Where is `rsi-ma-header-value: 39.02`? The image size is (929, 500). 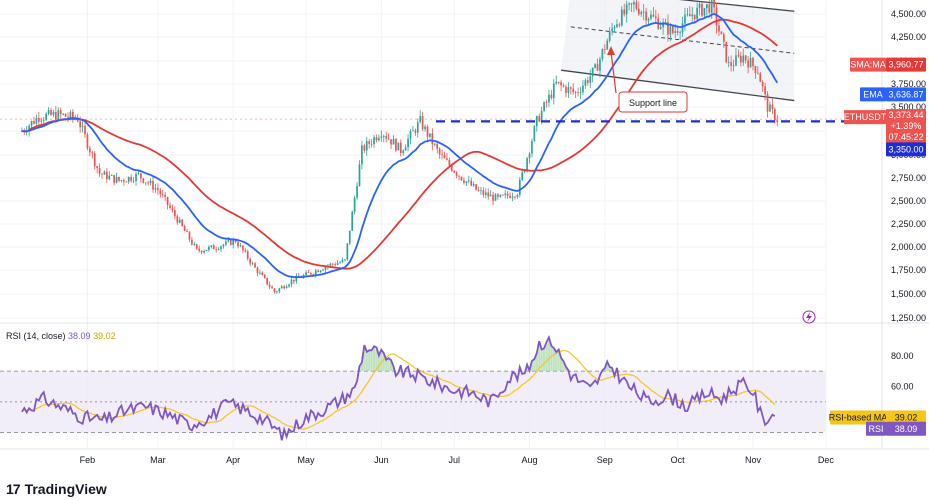 rsi-ma-header-value: 39.02 is located at coordinates (104, 336).